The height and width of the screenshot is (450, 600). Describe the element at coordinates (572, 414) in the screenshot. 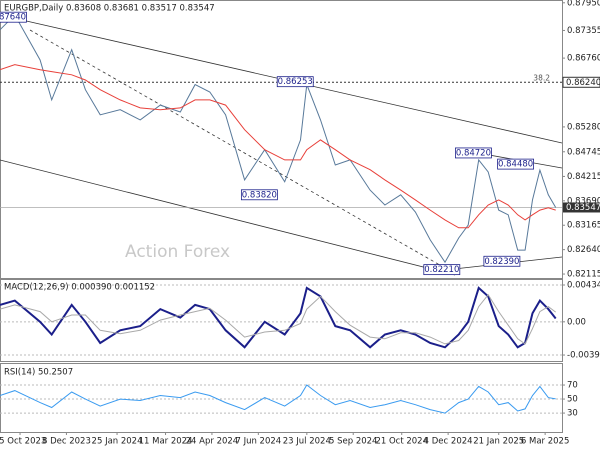

I see `y-tick-label: 30` at that location.